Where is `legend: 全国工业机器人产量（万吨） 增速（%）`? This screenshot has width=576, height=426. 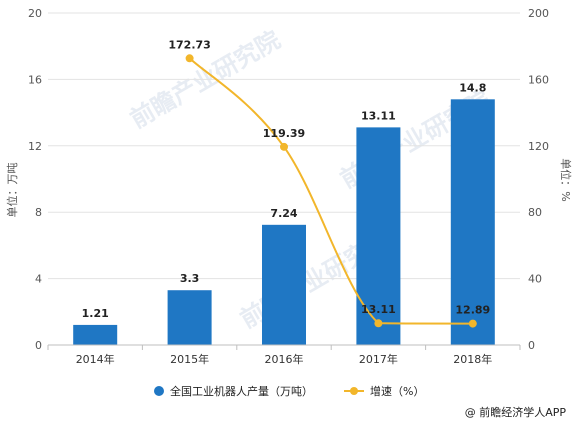
legend: 全国工业机器人产量（万吨） 增速（%） is located at coordinates (289, 391).